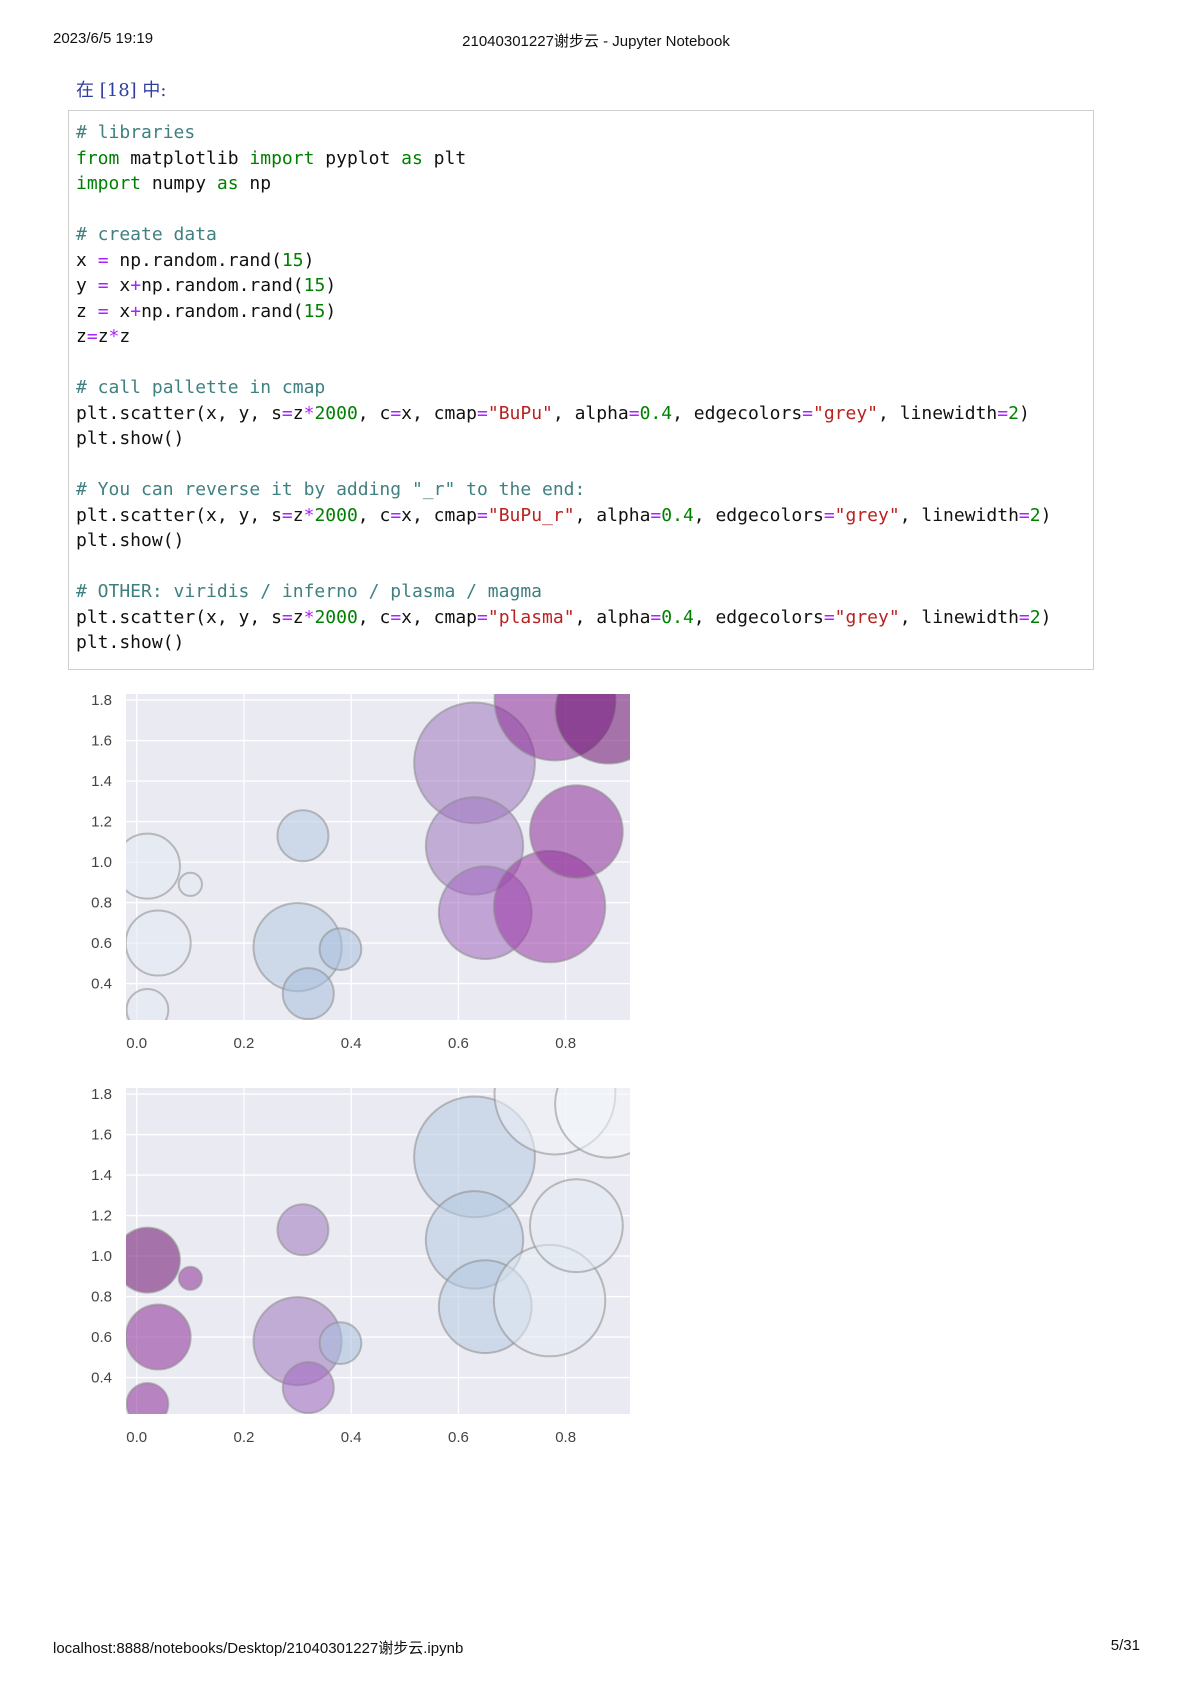  Describe the element at coordinates (121, 90) in the screenshot. I see `cell-input-prompt: 在 [18] 中:` at that location.